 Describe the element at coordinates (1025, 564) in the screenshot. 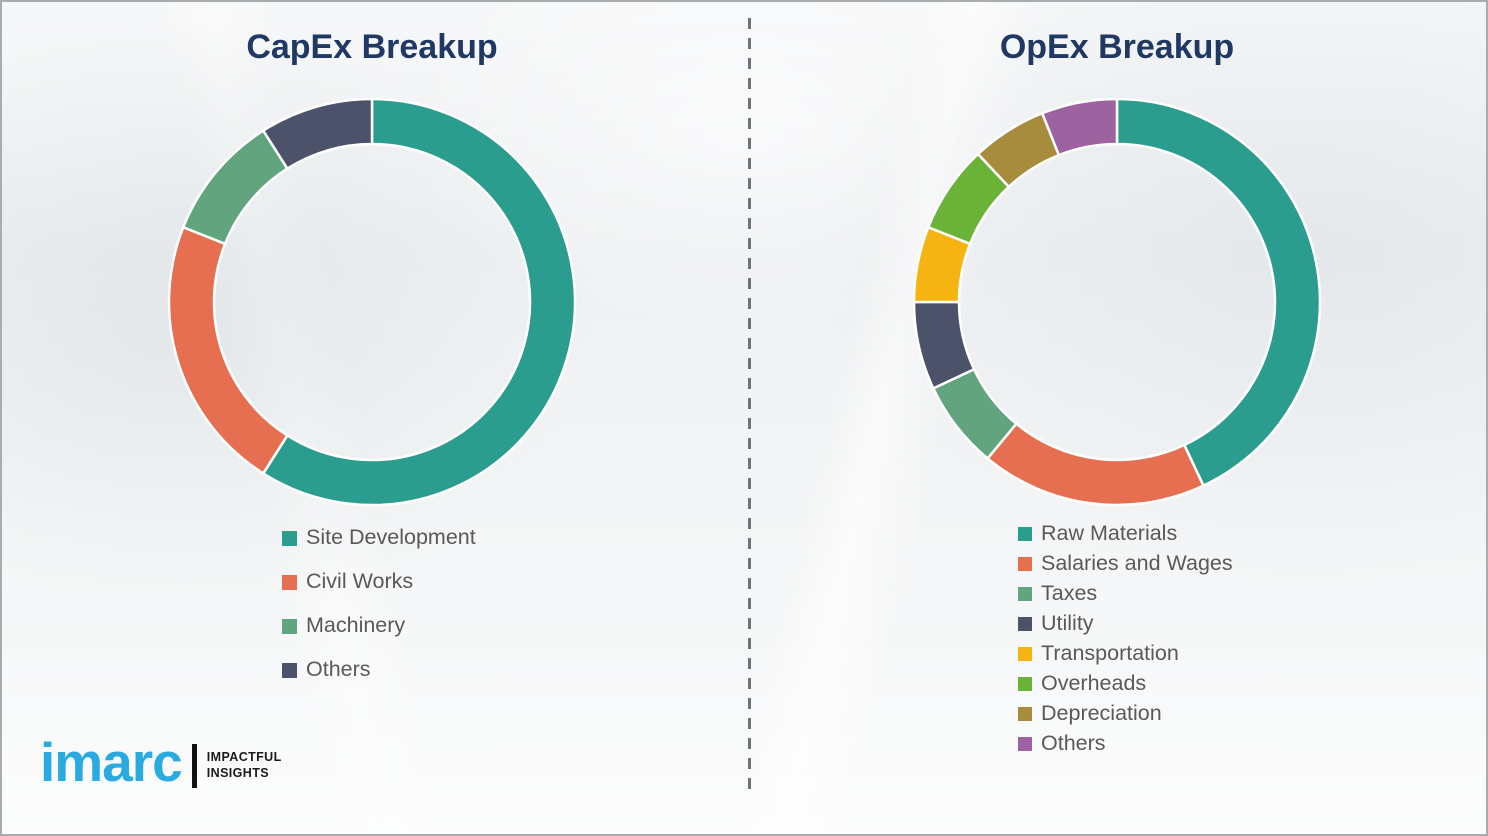

I see `legend-swatch-salaries-and-wages` at that location.